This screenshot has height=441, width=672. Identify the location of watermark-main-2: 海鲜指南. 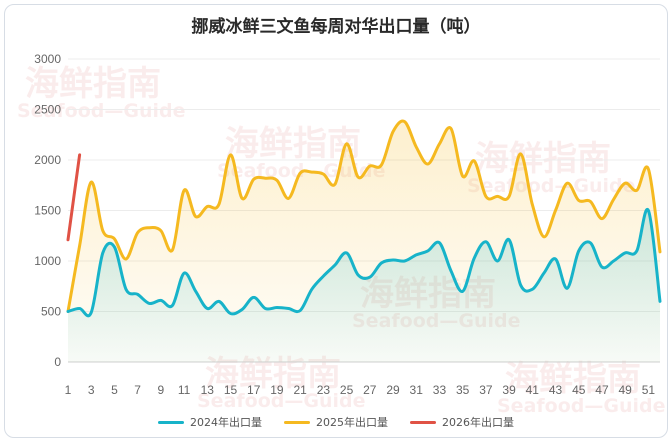
(543, 159).